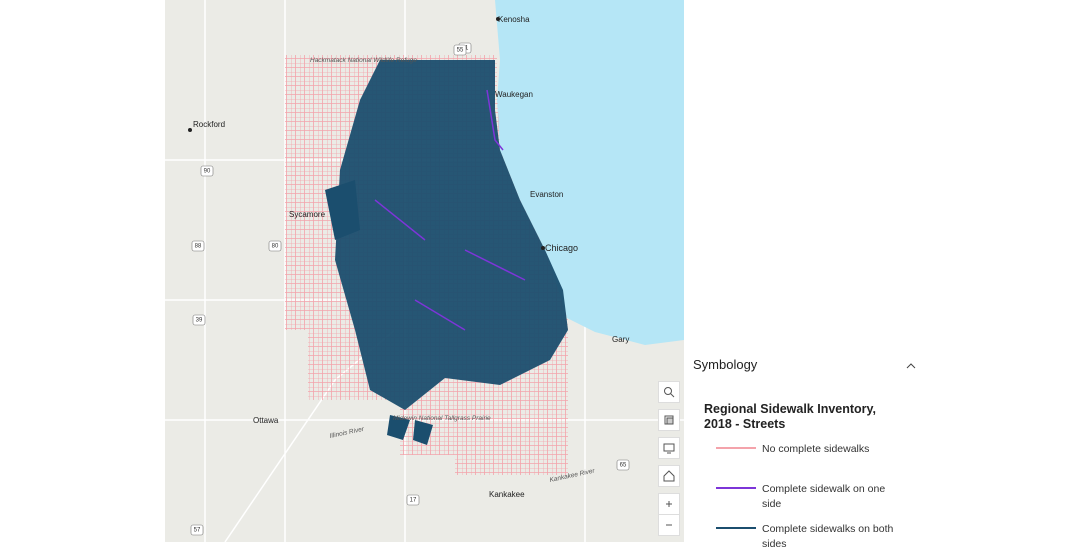 The height and width of the screenshot is (552, 1090). What do you see at coordinates (379, 312) in the screenshot?
I see `both-sides-patches` at bounding box center [379, 312].